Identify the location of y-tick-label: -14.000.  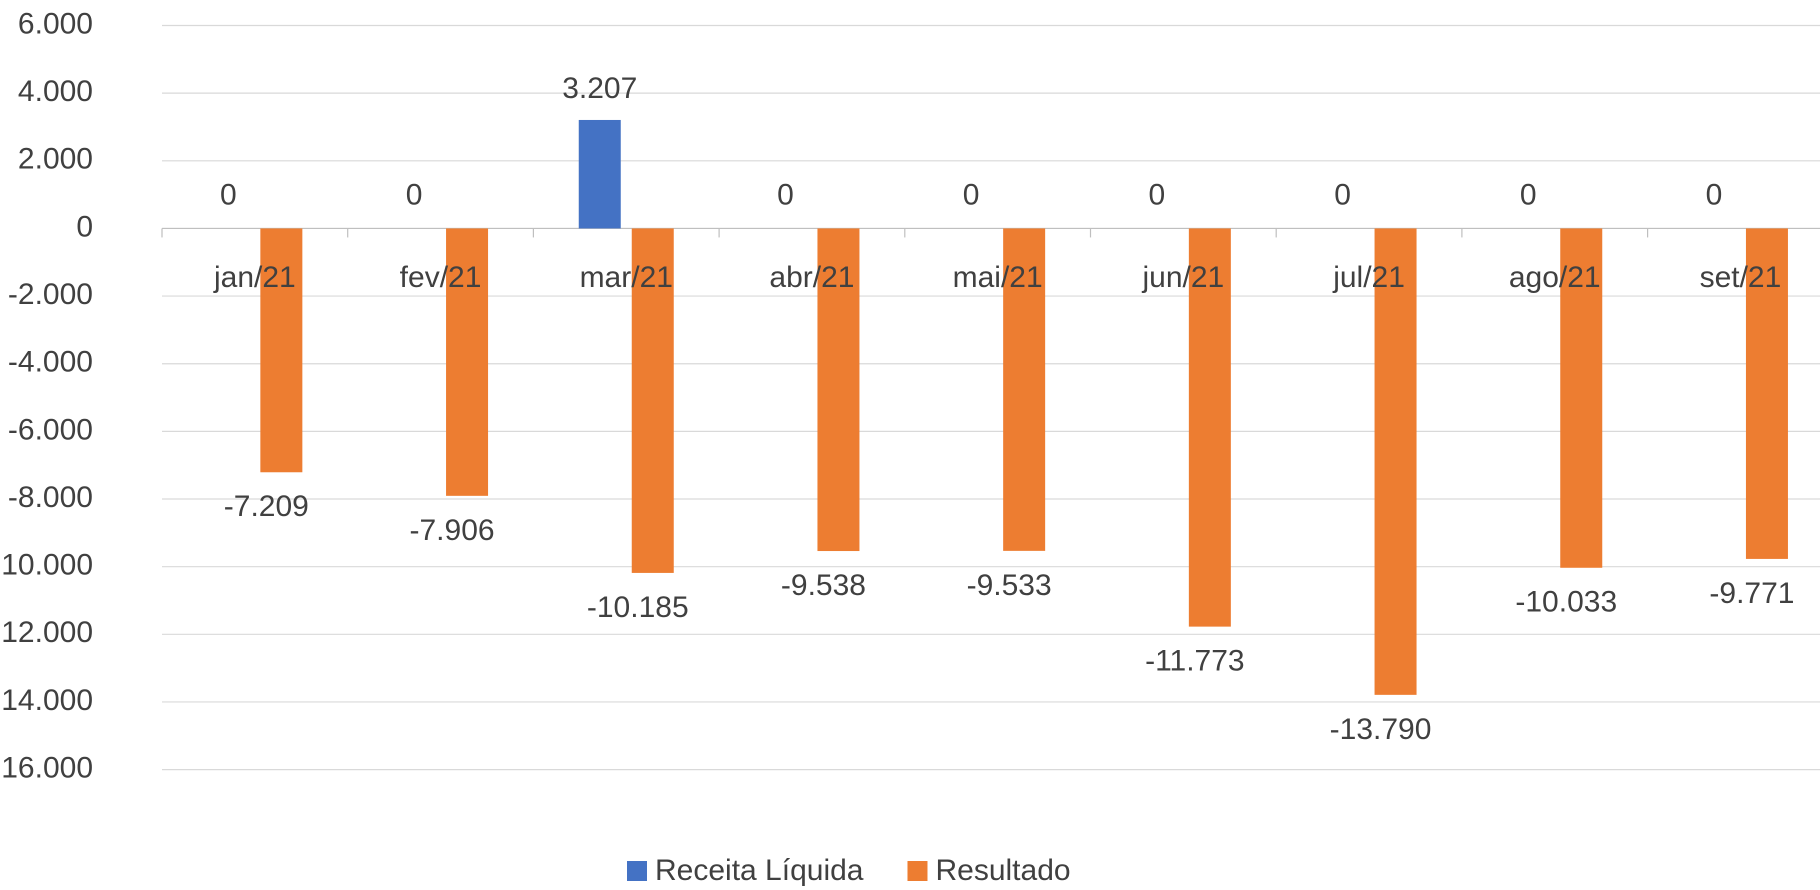
(46, 700).